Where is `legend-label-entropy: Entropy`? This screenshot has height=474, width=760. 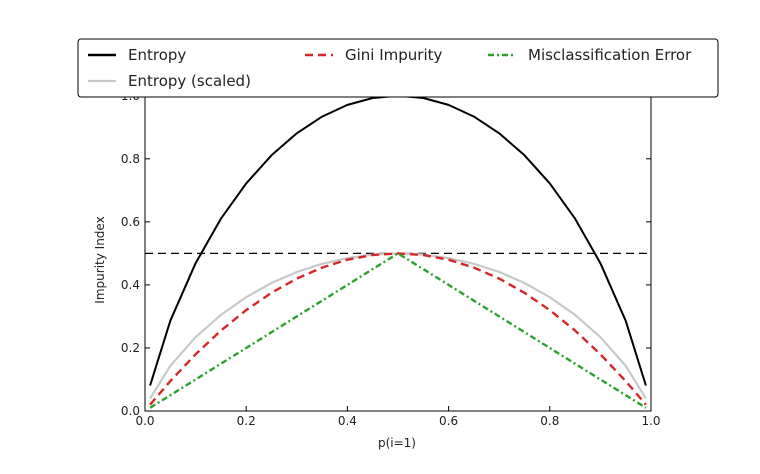
legend-label-entropy: Entropy is located at coordinates (157, 55).